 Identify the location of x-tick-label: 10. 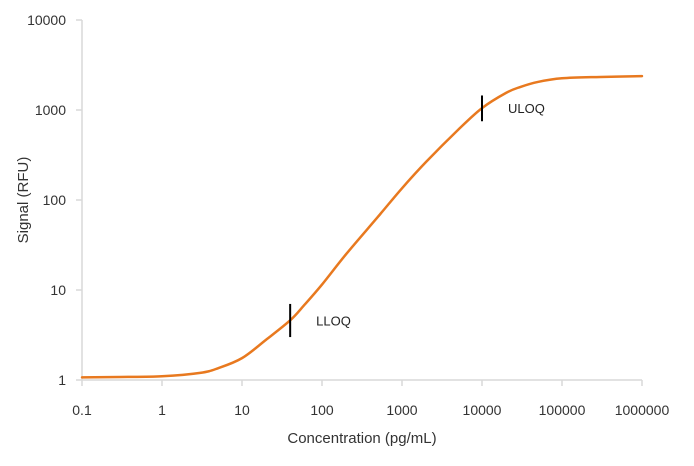
(242, 410).